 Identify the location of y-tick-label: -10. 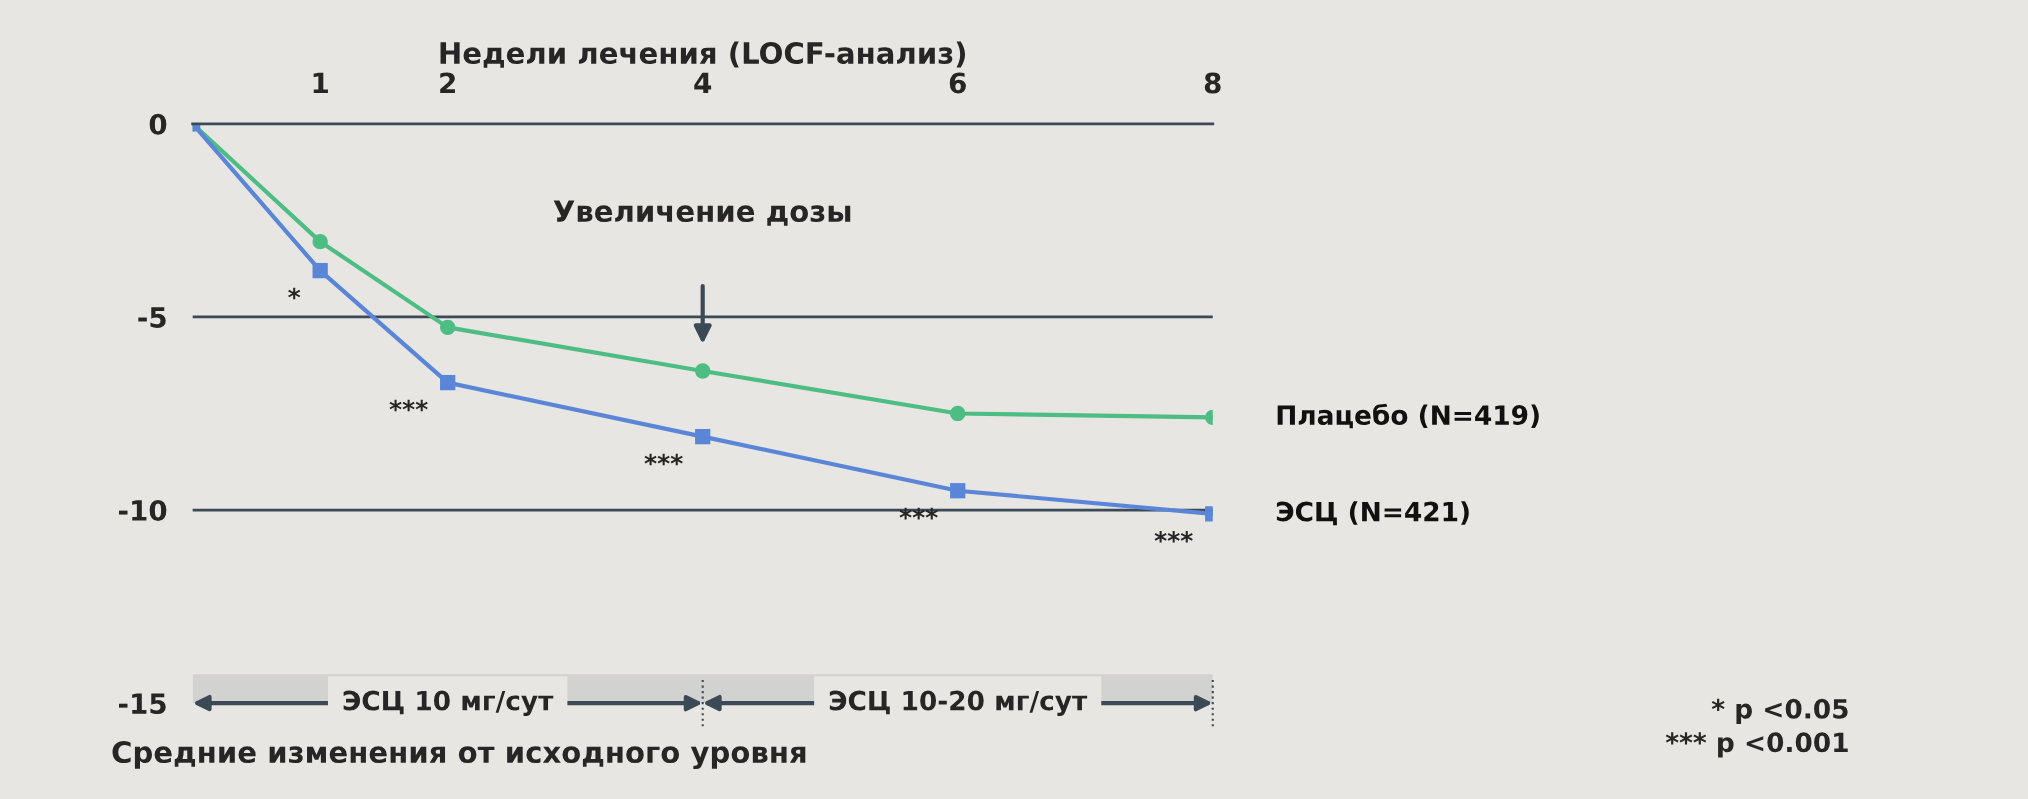
(142, 510).